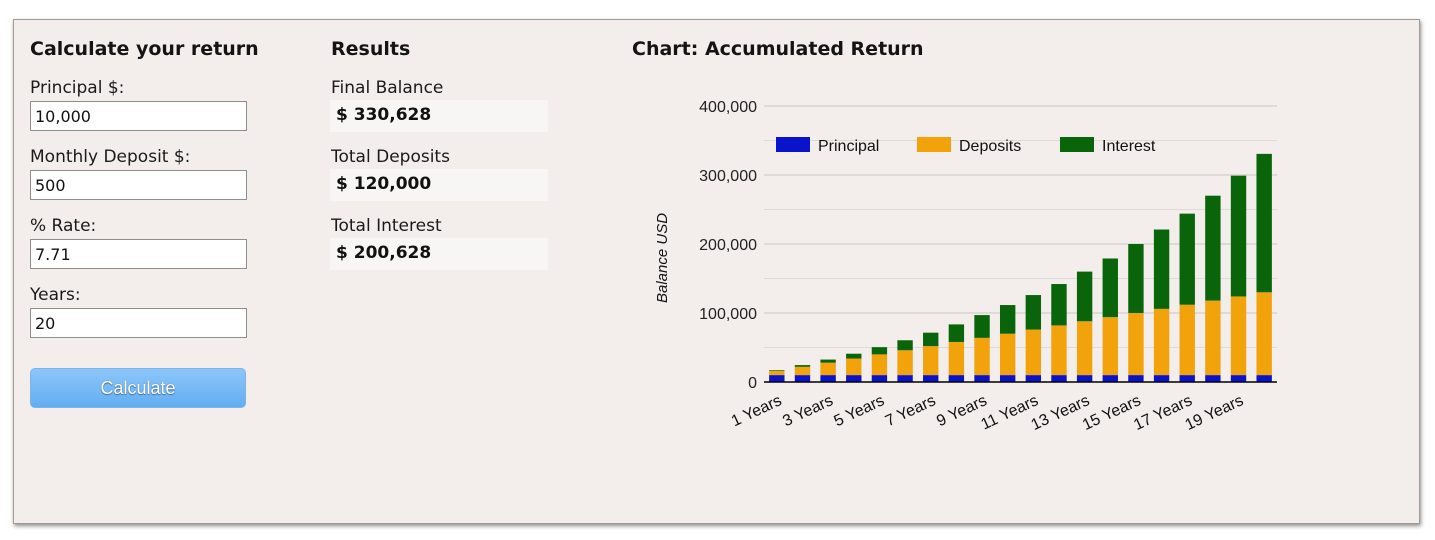 This screenshot has height=540, width=1435. I want to click on rate-input, so click(138, 254).